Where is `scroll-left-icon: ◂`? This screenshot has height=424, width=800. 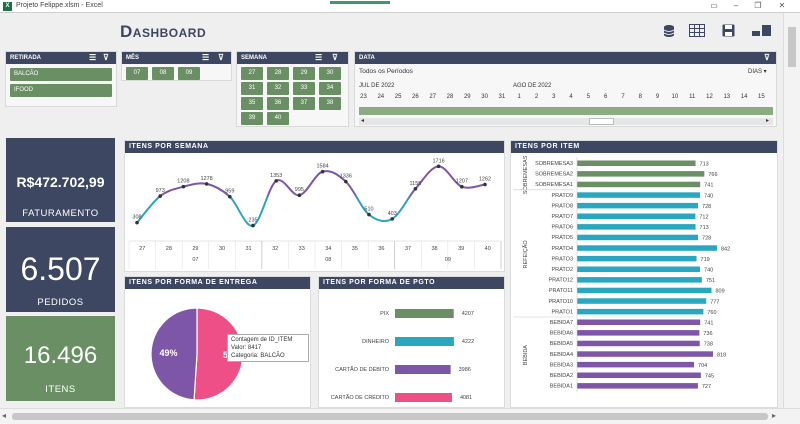 scroll-left-icon: ◂ is located at coordinates (4, 415).